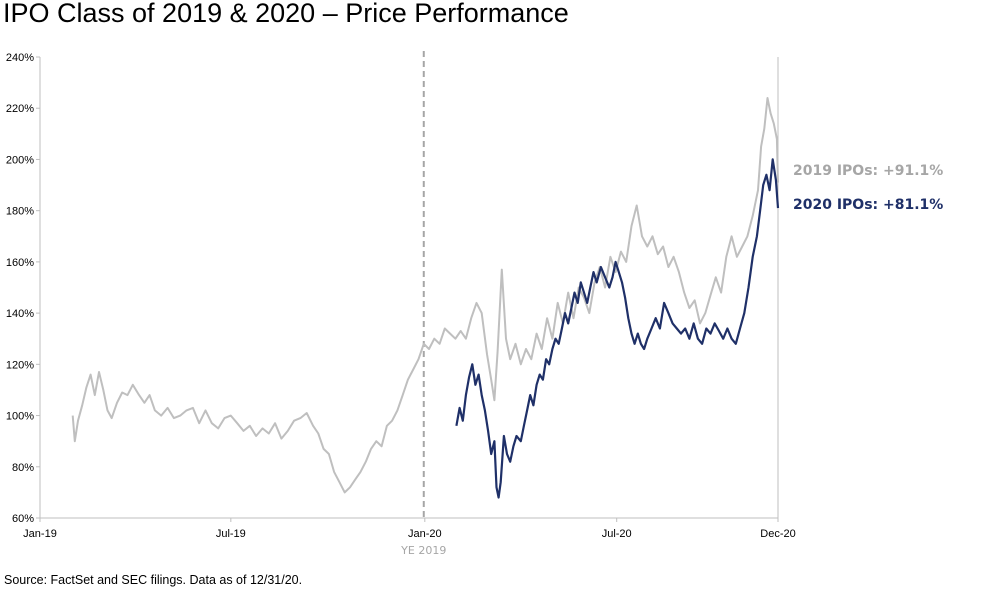  I want to click on y-tick-label: 200%, so click(20, 160).